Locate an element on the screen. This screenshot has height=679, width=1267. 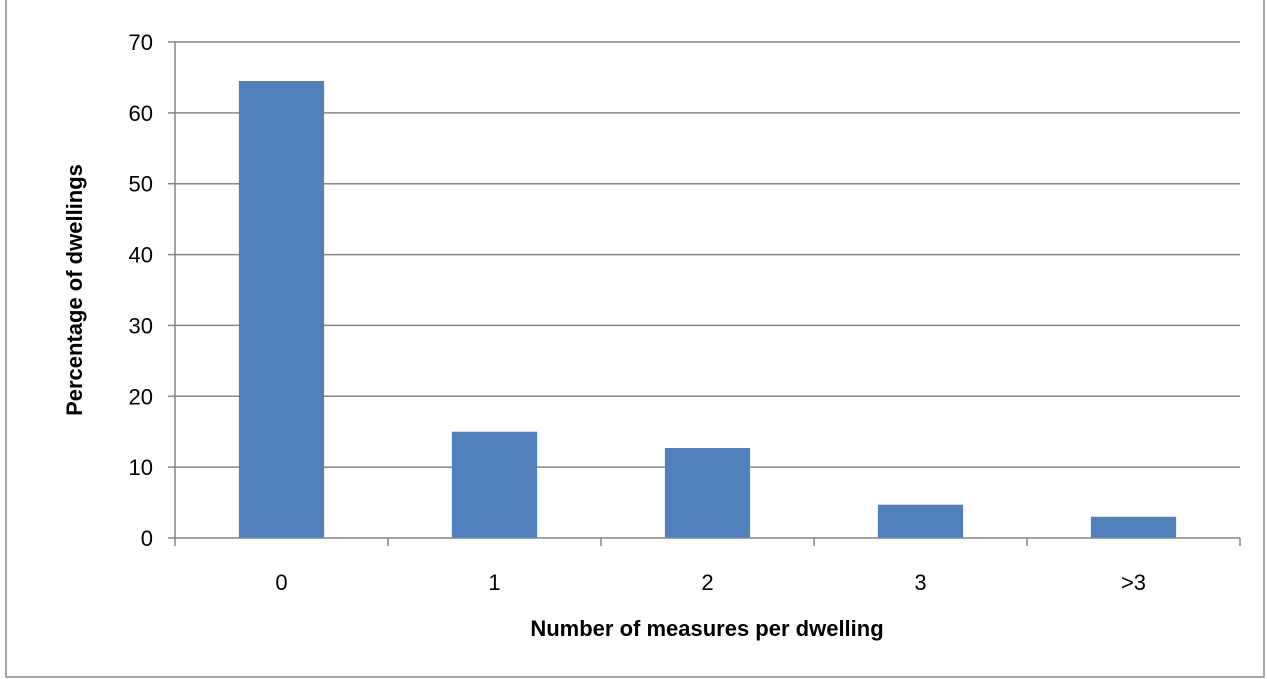
y-tick-label: 60 is located at coordinates (141, 113).